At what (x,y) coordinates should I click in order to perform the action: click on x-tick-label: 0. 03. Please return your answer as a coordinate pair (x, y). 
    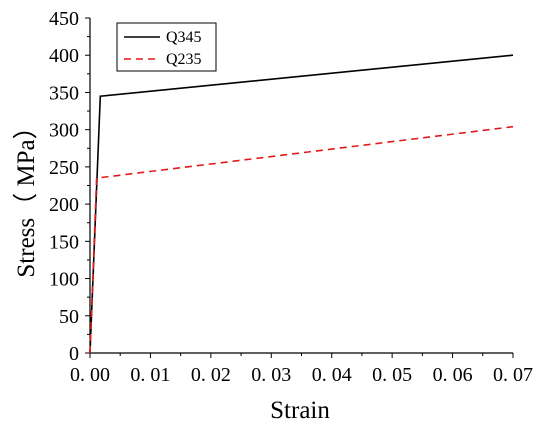
    Looking at the image, I should click on (271, 375).